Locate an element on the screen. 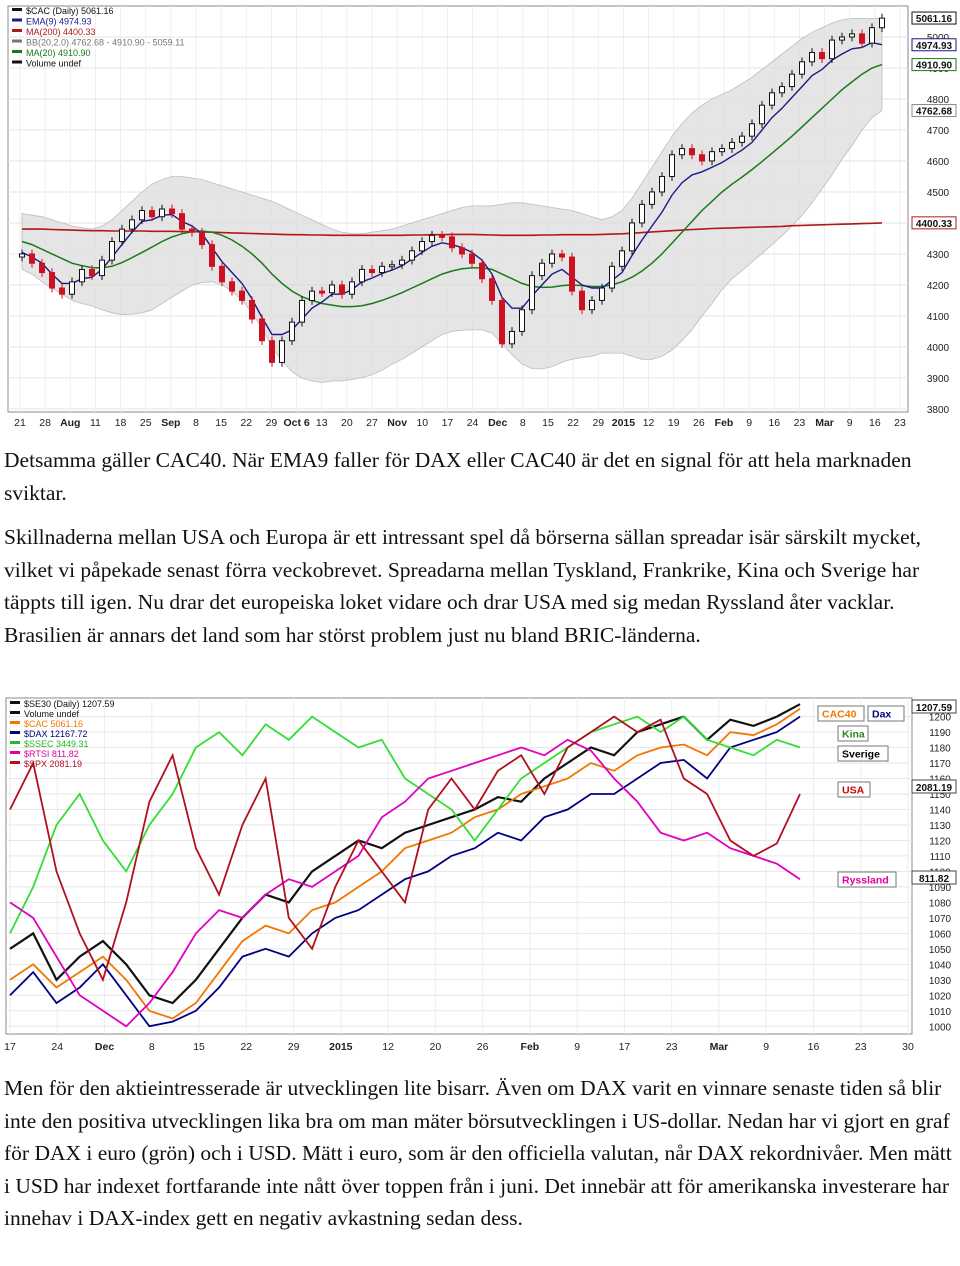 The image size is (960, 1266). x-tick-label: 16 is located at coordinates (814, 1047).